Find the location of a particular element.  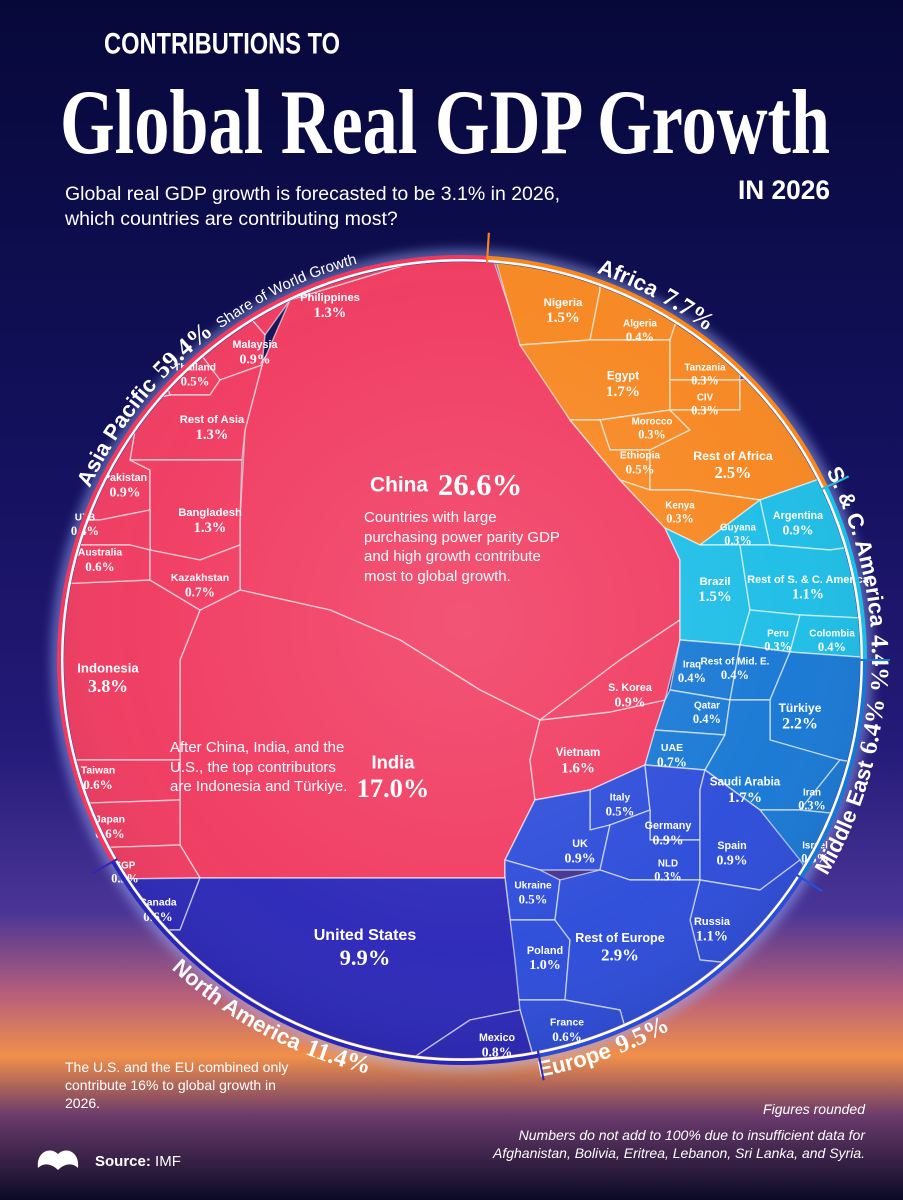

country-value: 1.0% is located at coordinates (545, 965).